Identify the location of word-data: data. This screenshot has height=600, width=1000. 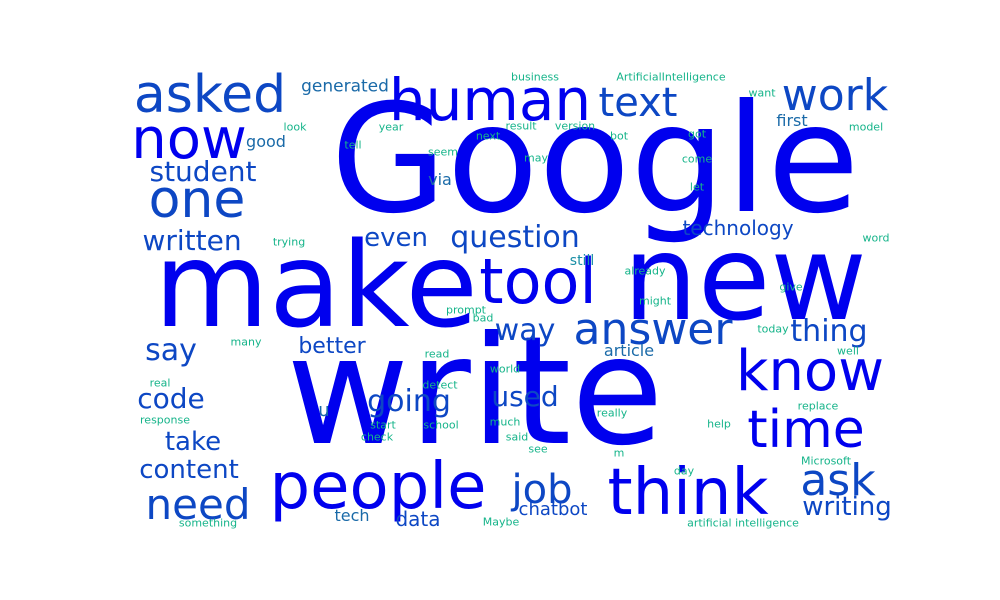
(418, 519).